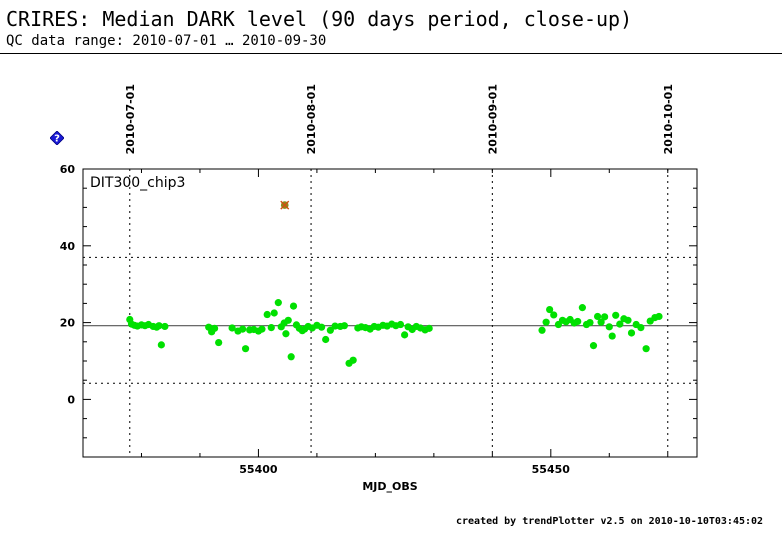 Image resolution: width=782 pixels, height=542 pixels. I want to click on x-axis-label: MJD_OBS, so click(389, 486).